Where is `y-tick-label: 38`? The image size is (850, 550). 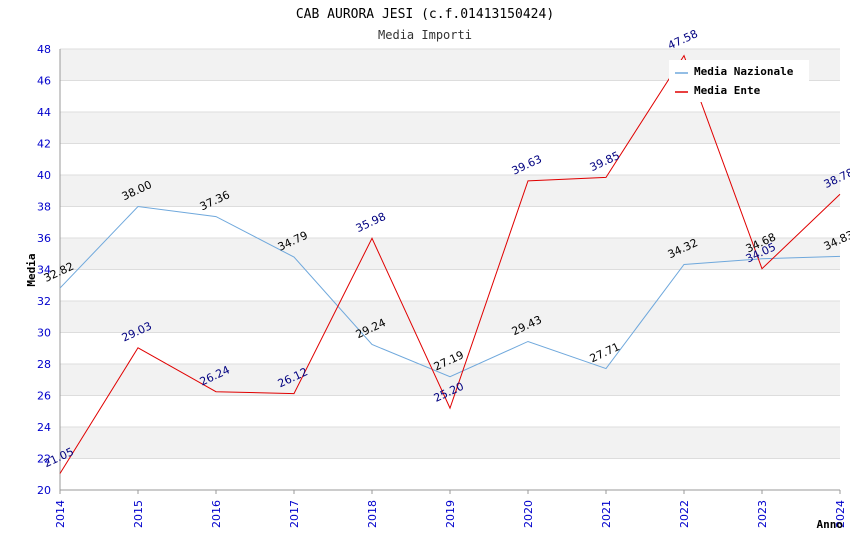
y-tick-label: 38 is located at coordinates (44, 207).